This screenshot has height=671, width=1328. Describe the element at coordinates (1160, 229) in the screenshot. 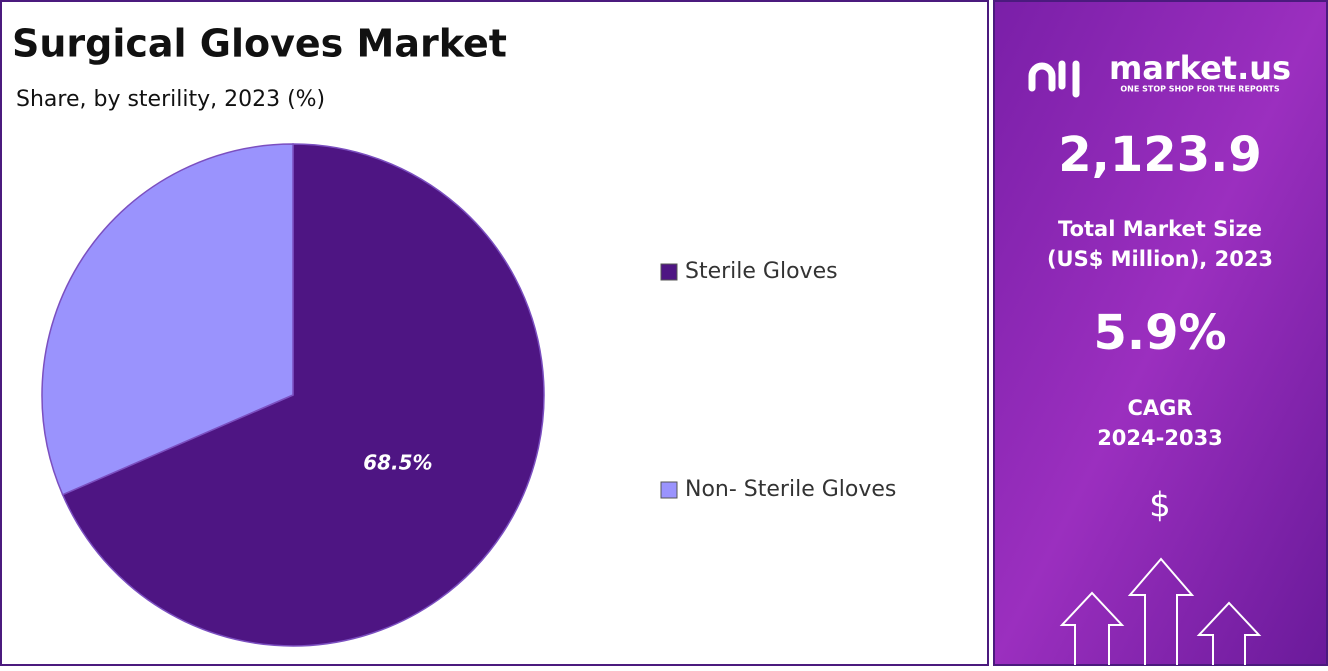

I see `market-size-label: Total Market Size` at that location.